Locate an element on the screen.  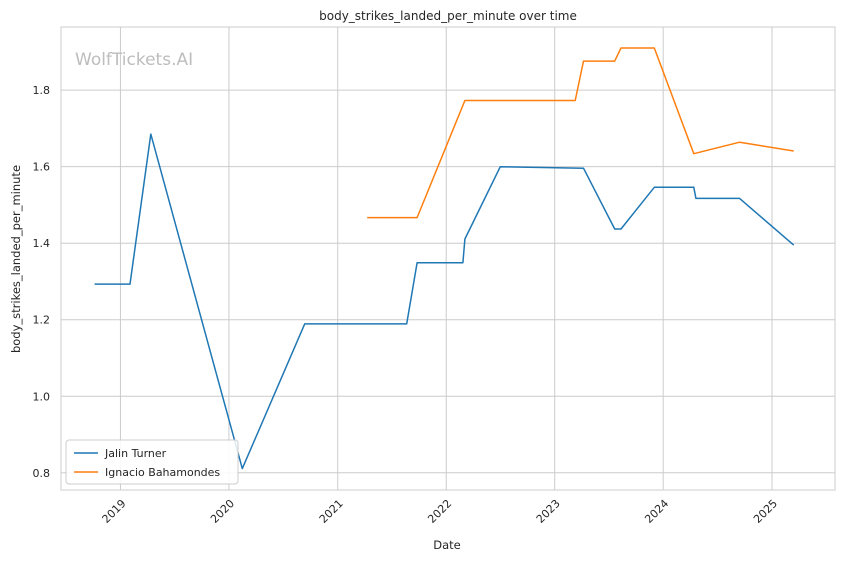
y-tick-label-1.6: 1.6 is located at coordinates (42, 167).